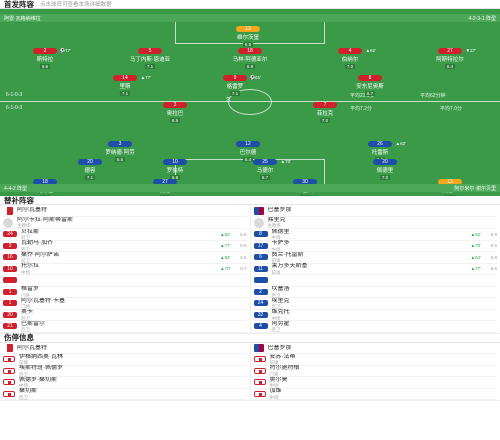 Image resolution: width=500 pixels, height=440 pixels. I want to click on player-name: 罗伯特, so click(175, 171).